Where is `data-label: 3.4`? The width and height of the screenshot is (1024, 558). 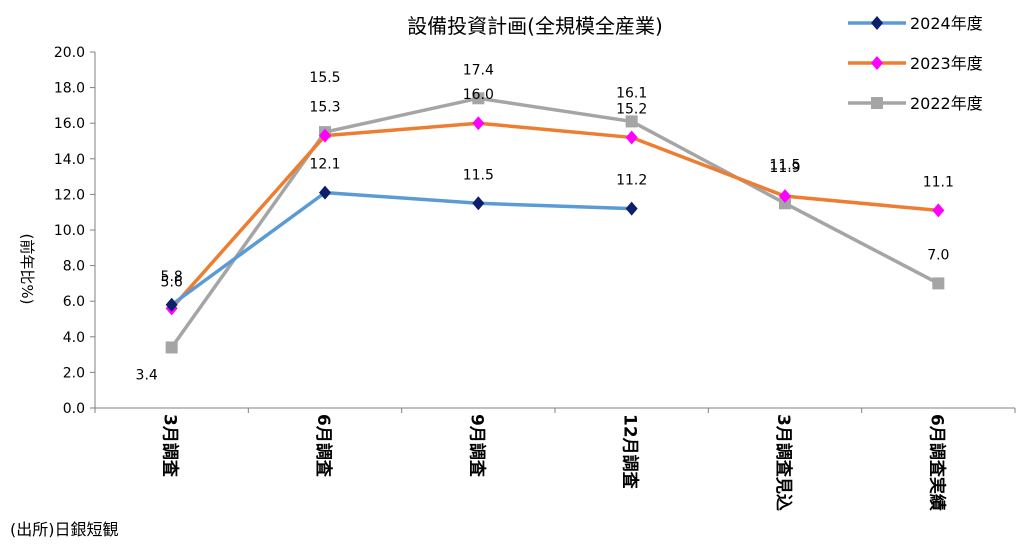 data-label: 3.4 is located at coordinates (147, 375).